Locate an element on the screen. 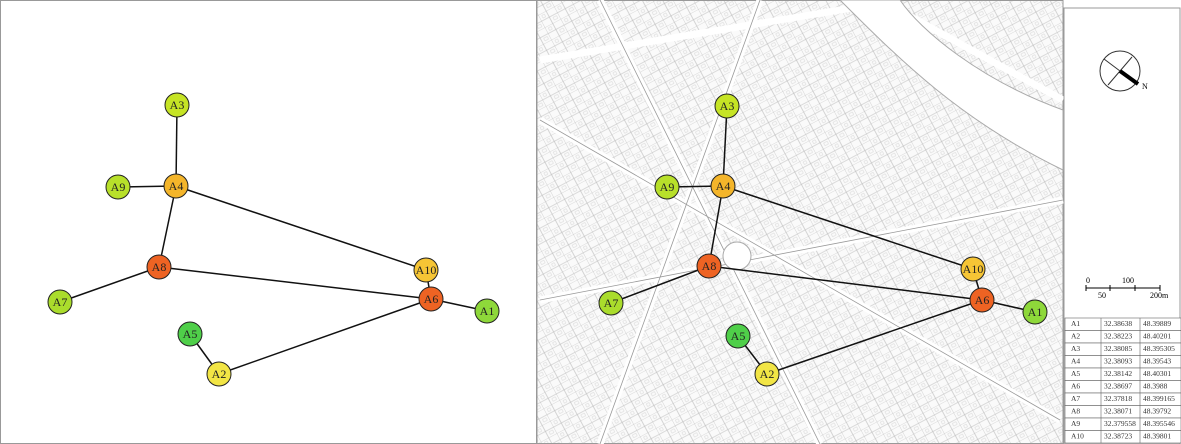  table-cell: A5 is located at coordinates (1075, 373).